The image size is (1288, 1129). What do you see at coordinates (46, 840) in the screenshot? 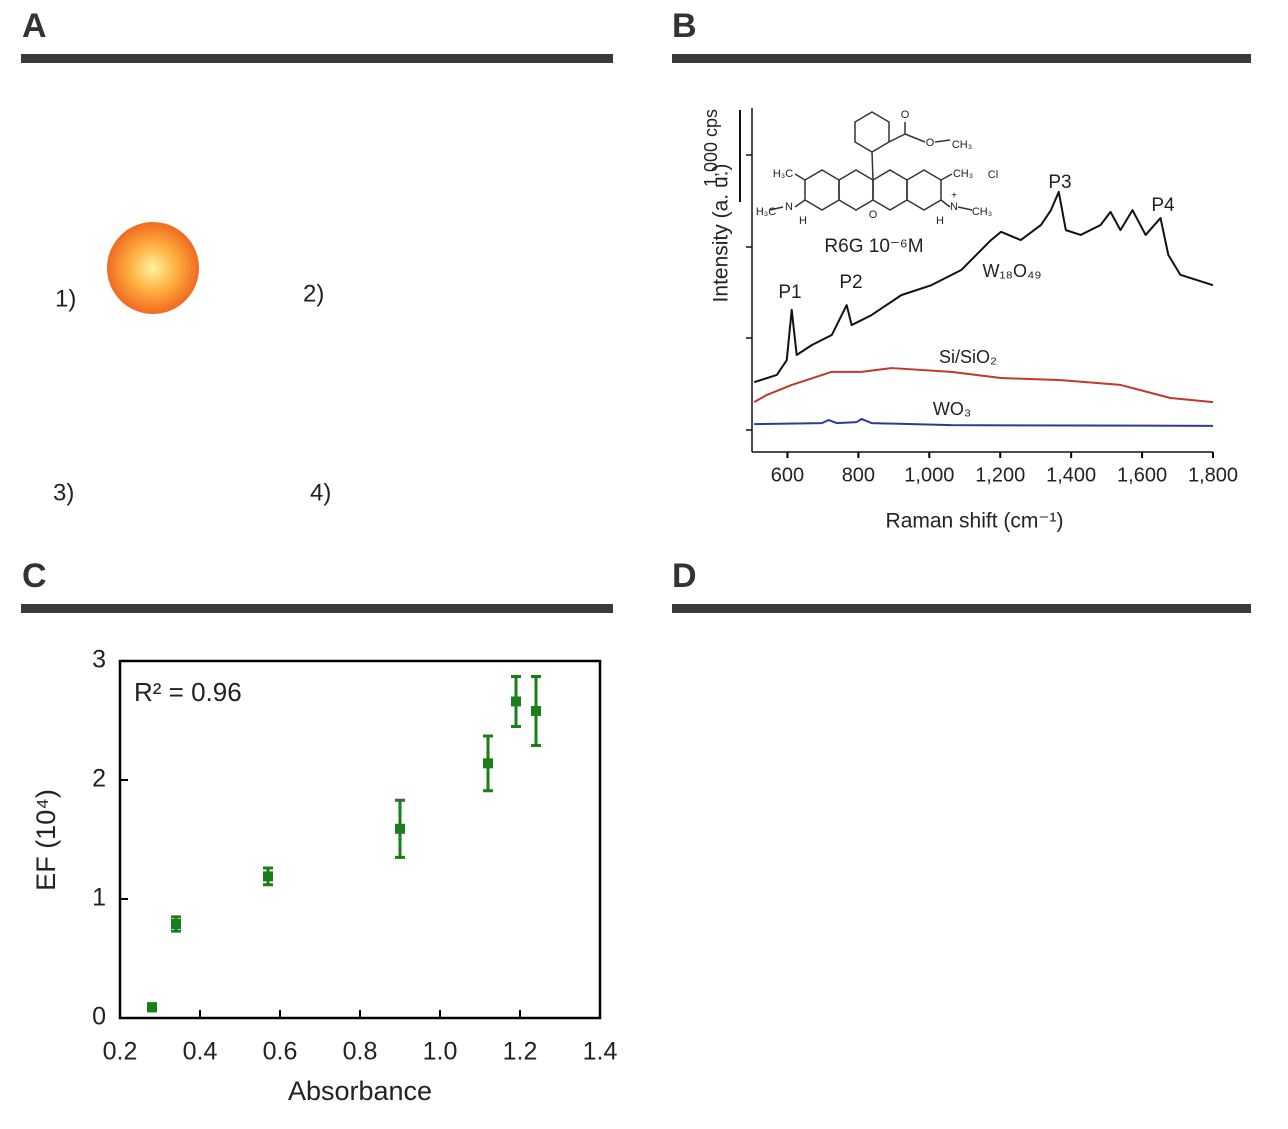
I see `y-axis-label: EF (10⁴)` at bounding box center [46, 840].